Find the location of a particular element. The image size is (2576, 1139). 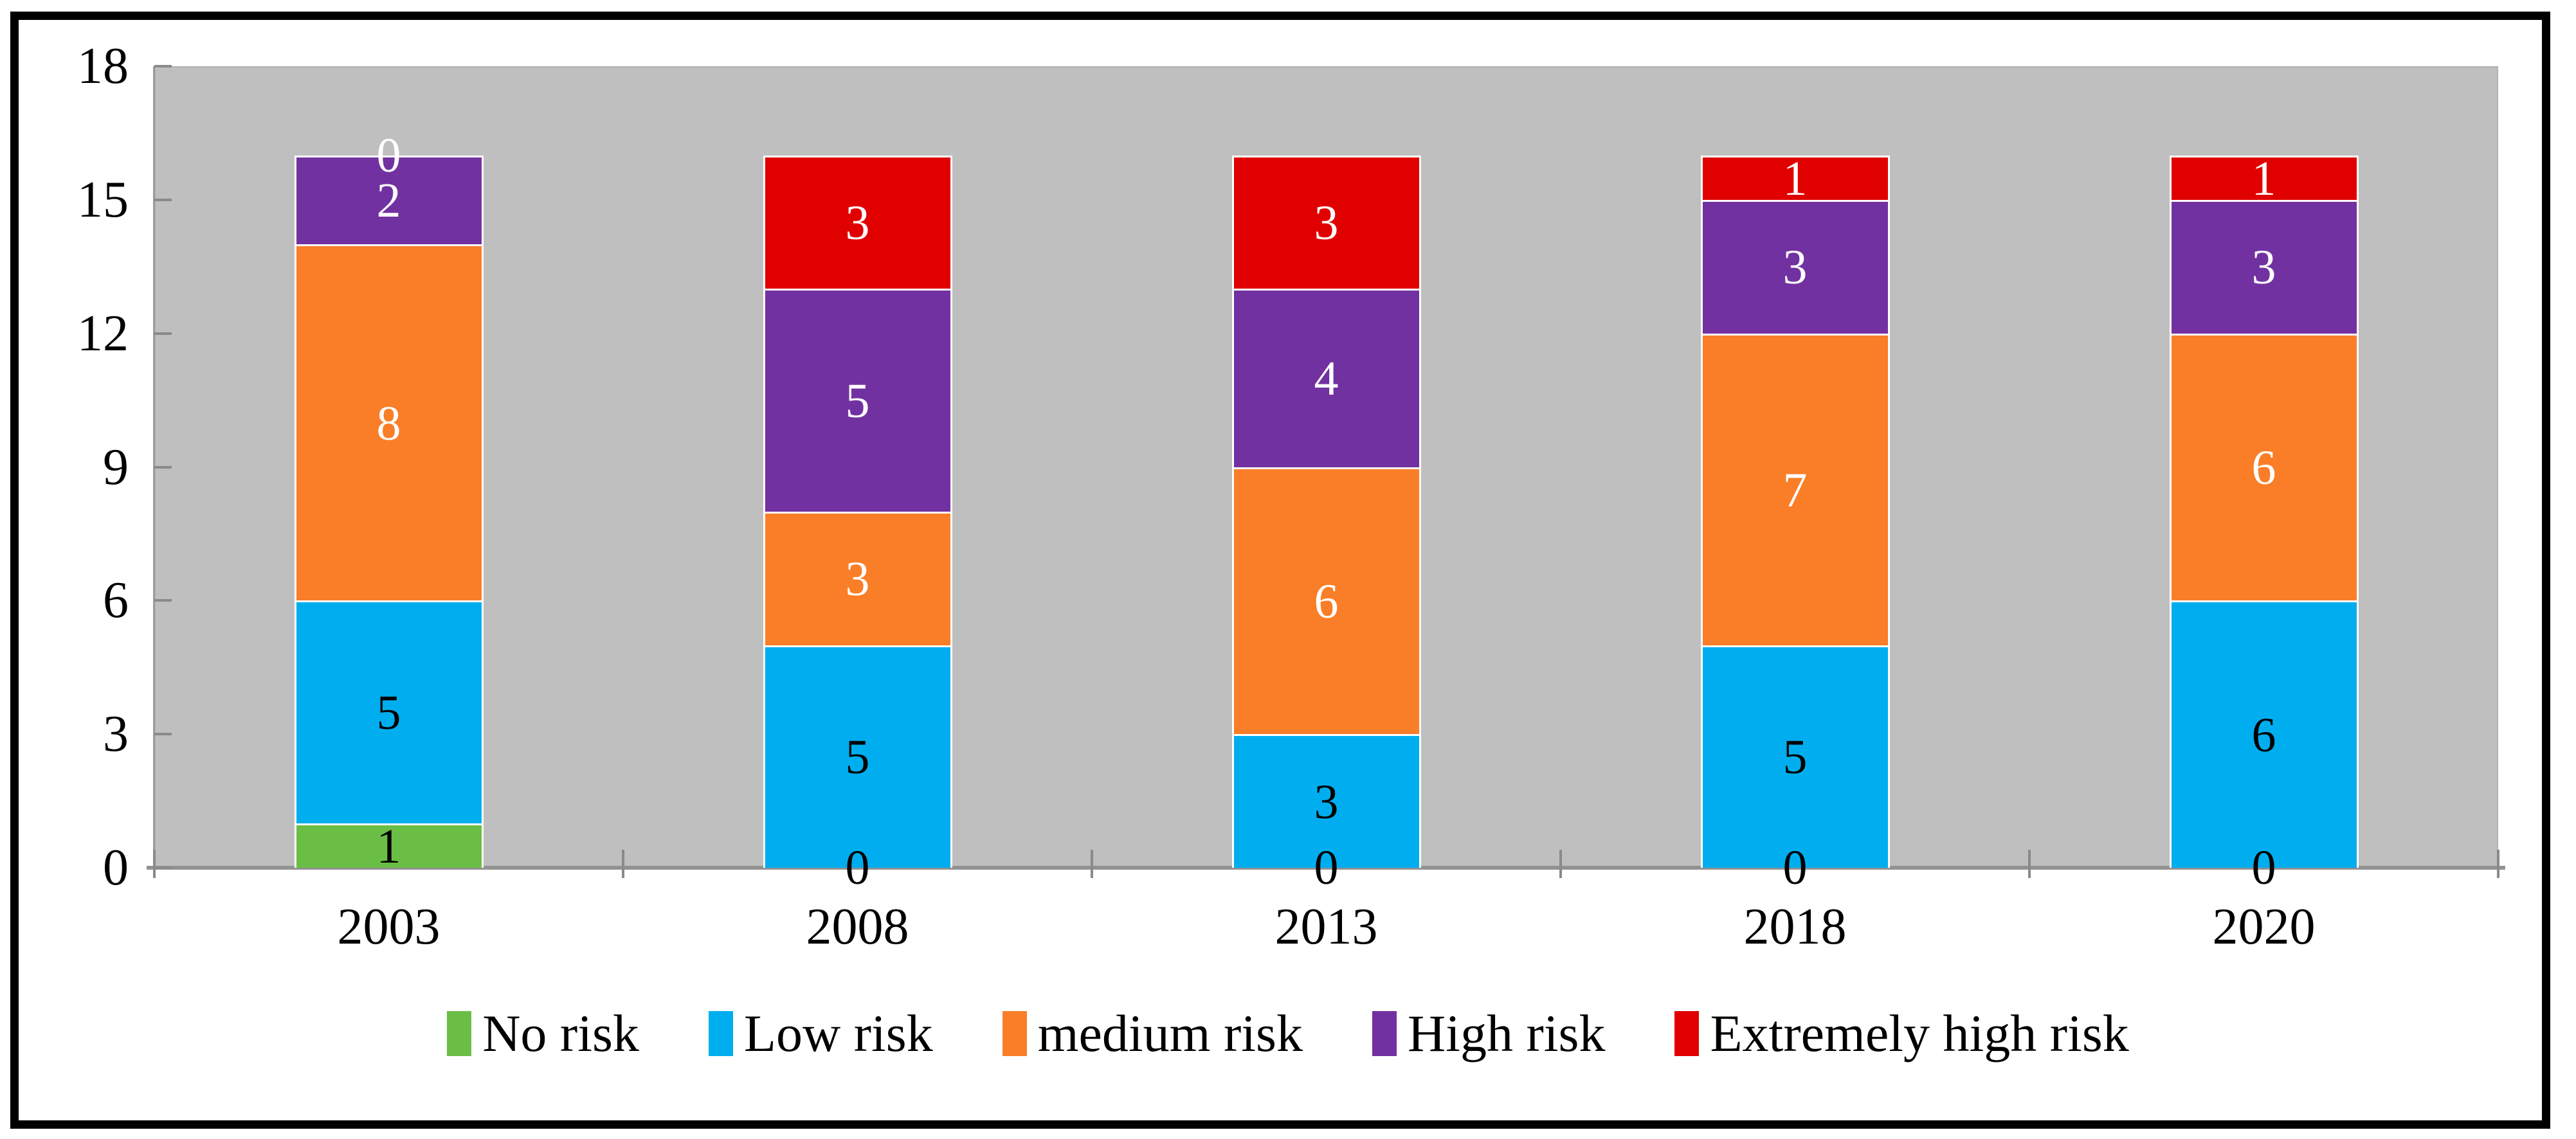

bar-value-label: 4 is located at coordinates (1326, 379).